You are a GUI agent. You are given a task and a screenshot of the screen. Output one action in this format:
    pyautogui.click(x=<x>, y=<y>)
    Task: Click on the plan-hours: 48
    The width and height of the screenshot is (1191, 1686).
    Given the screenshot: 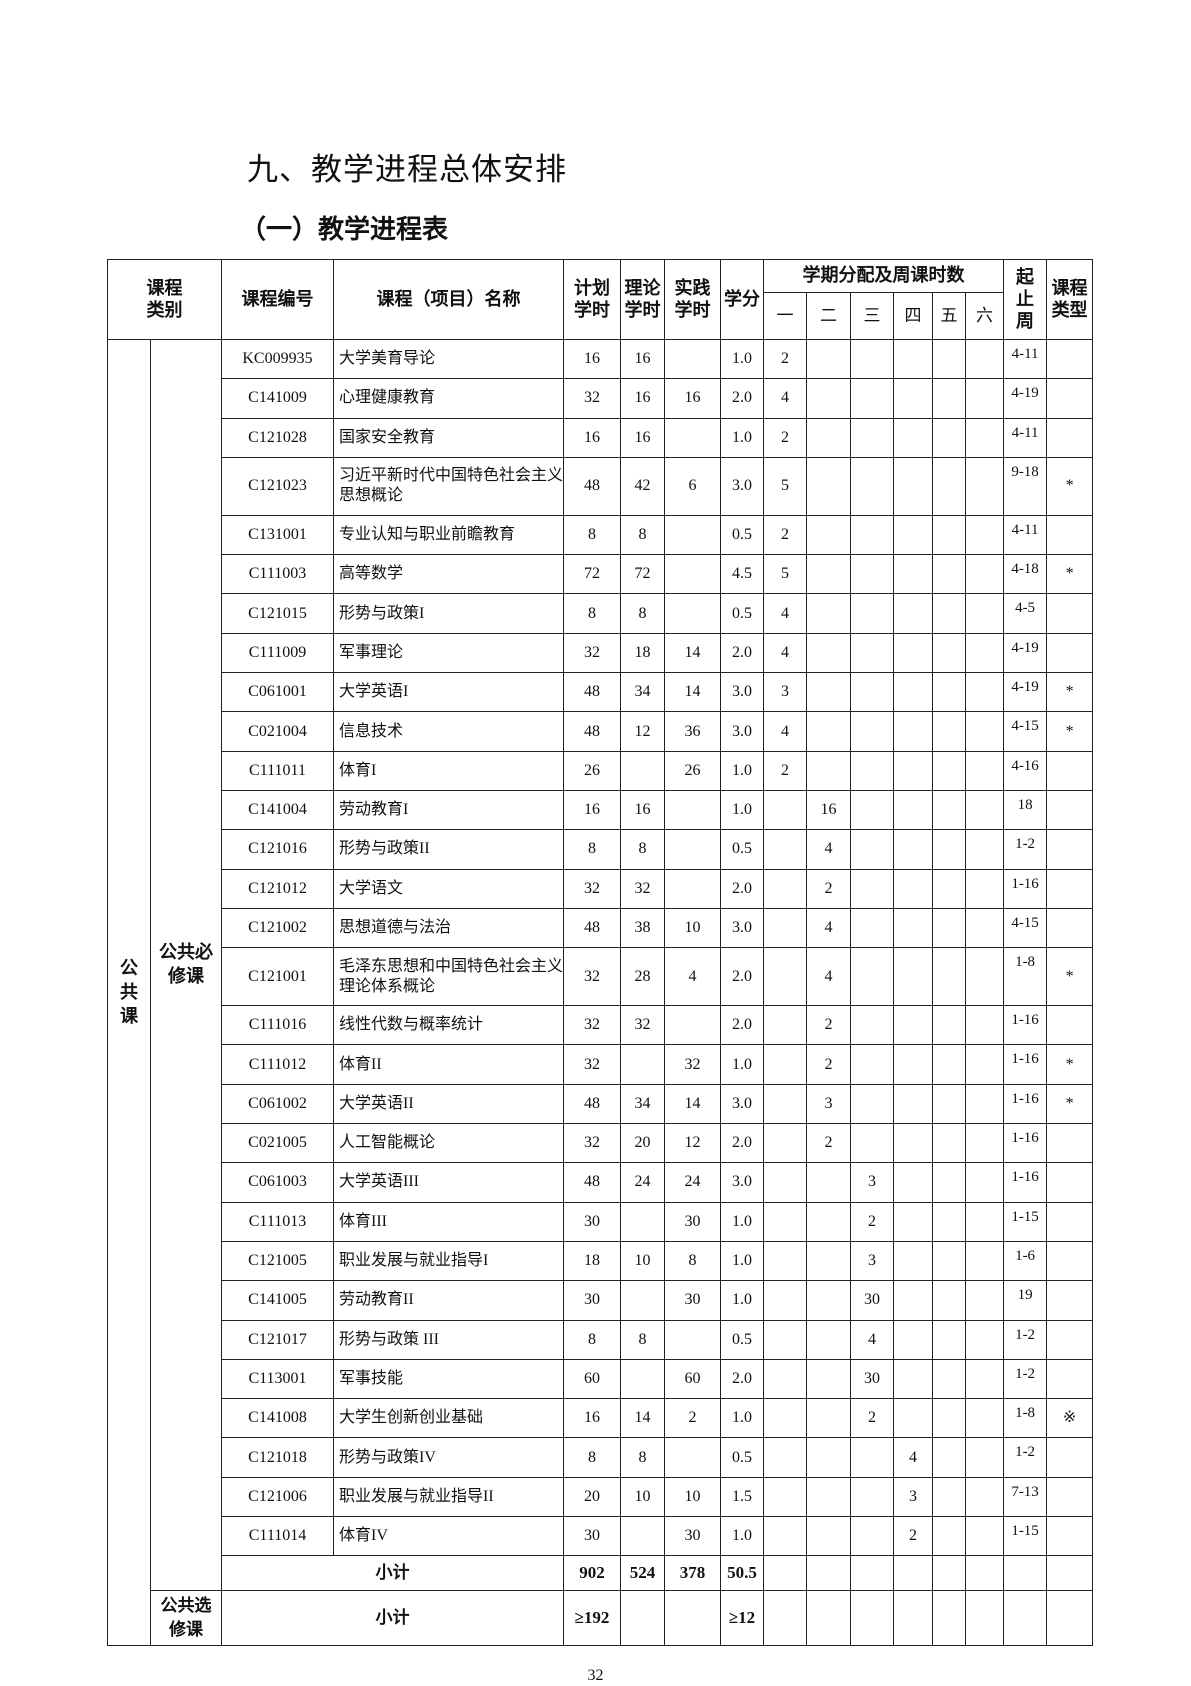 What is the action you would take?
    pyautogui.click(x=592, y=1104)
    